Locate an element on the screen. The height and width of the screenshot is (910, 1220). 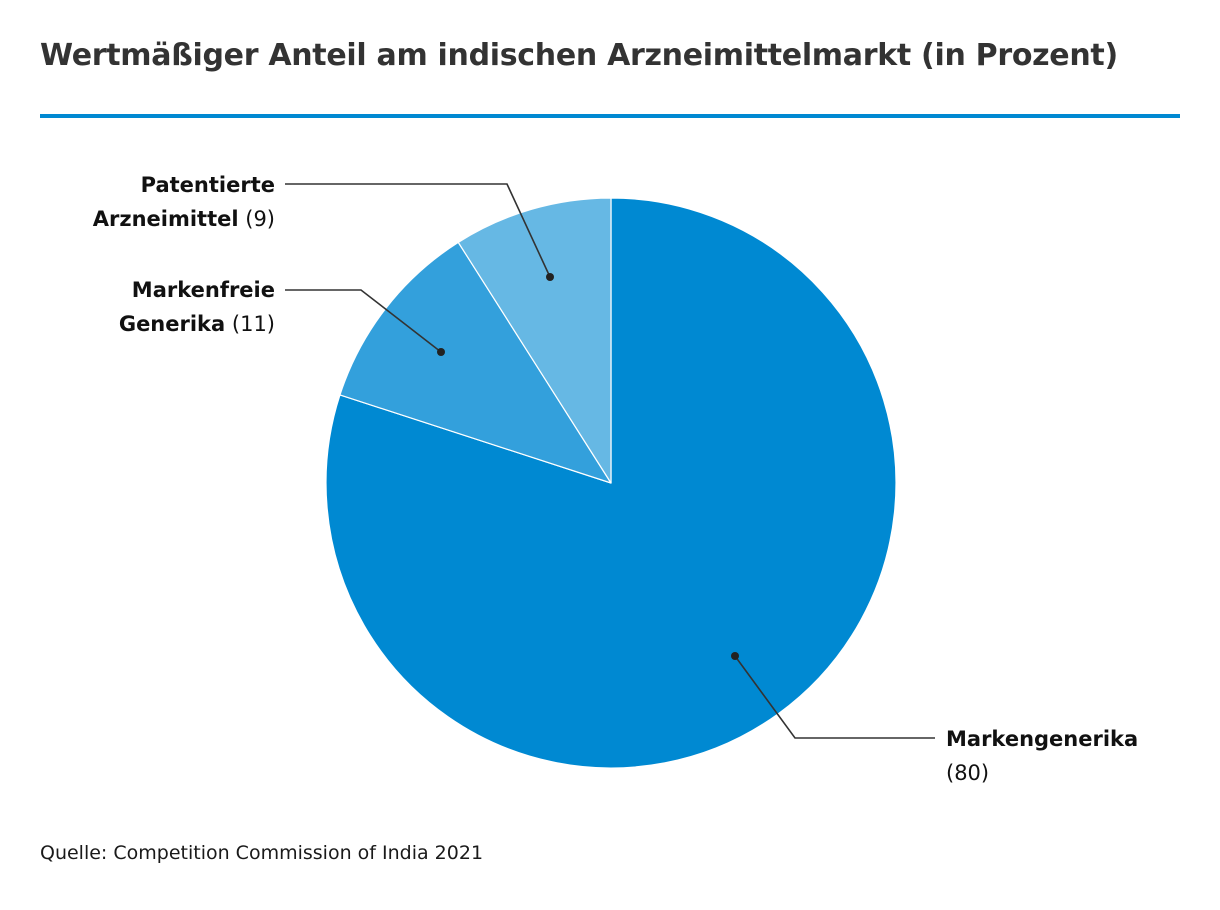
label-markenfreie-generika: Markenfreie Generika (11) is located at coordinates (197, 307).